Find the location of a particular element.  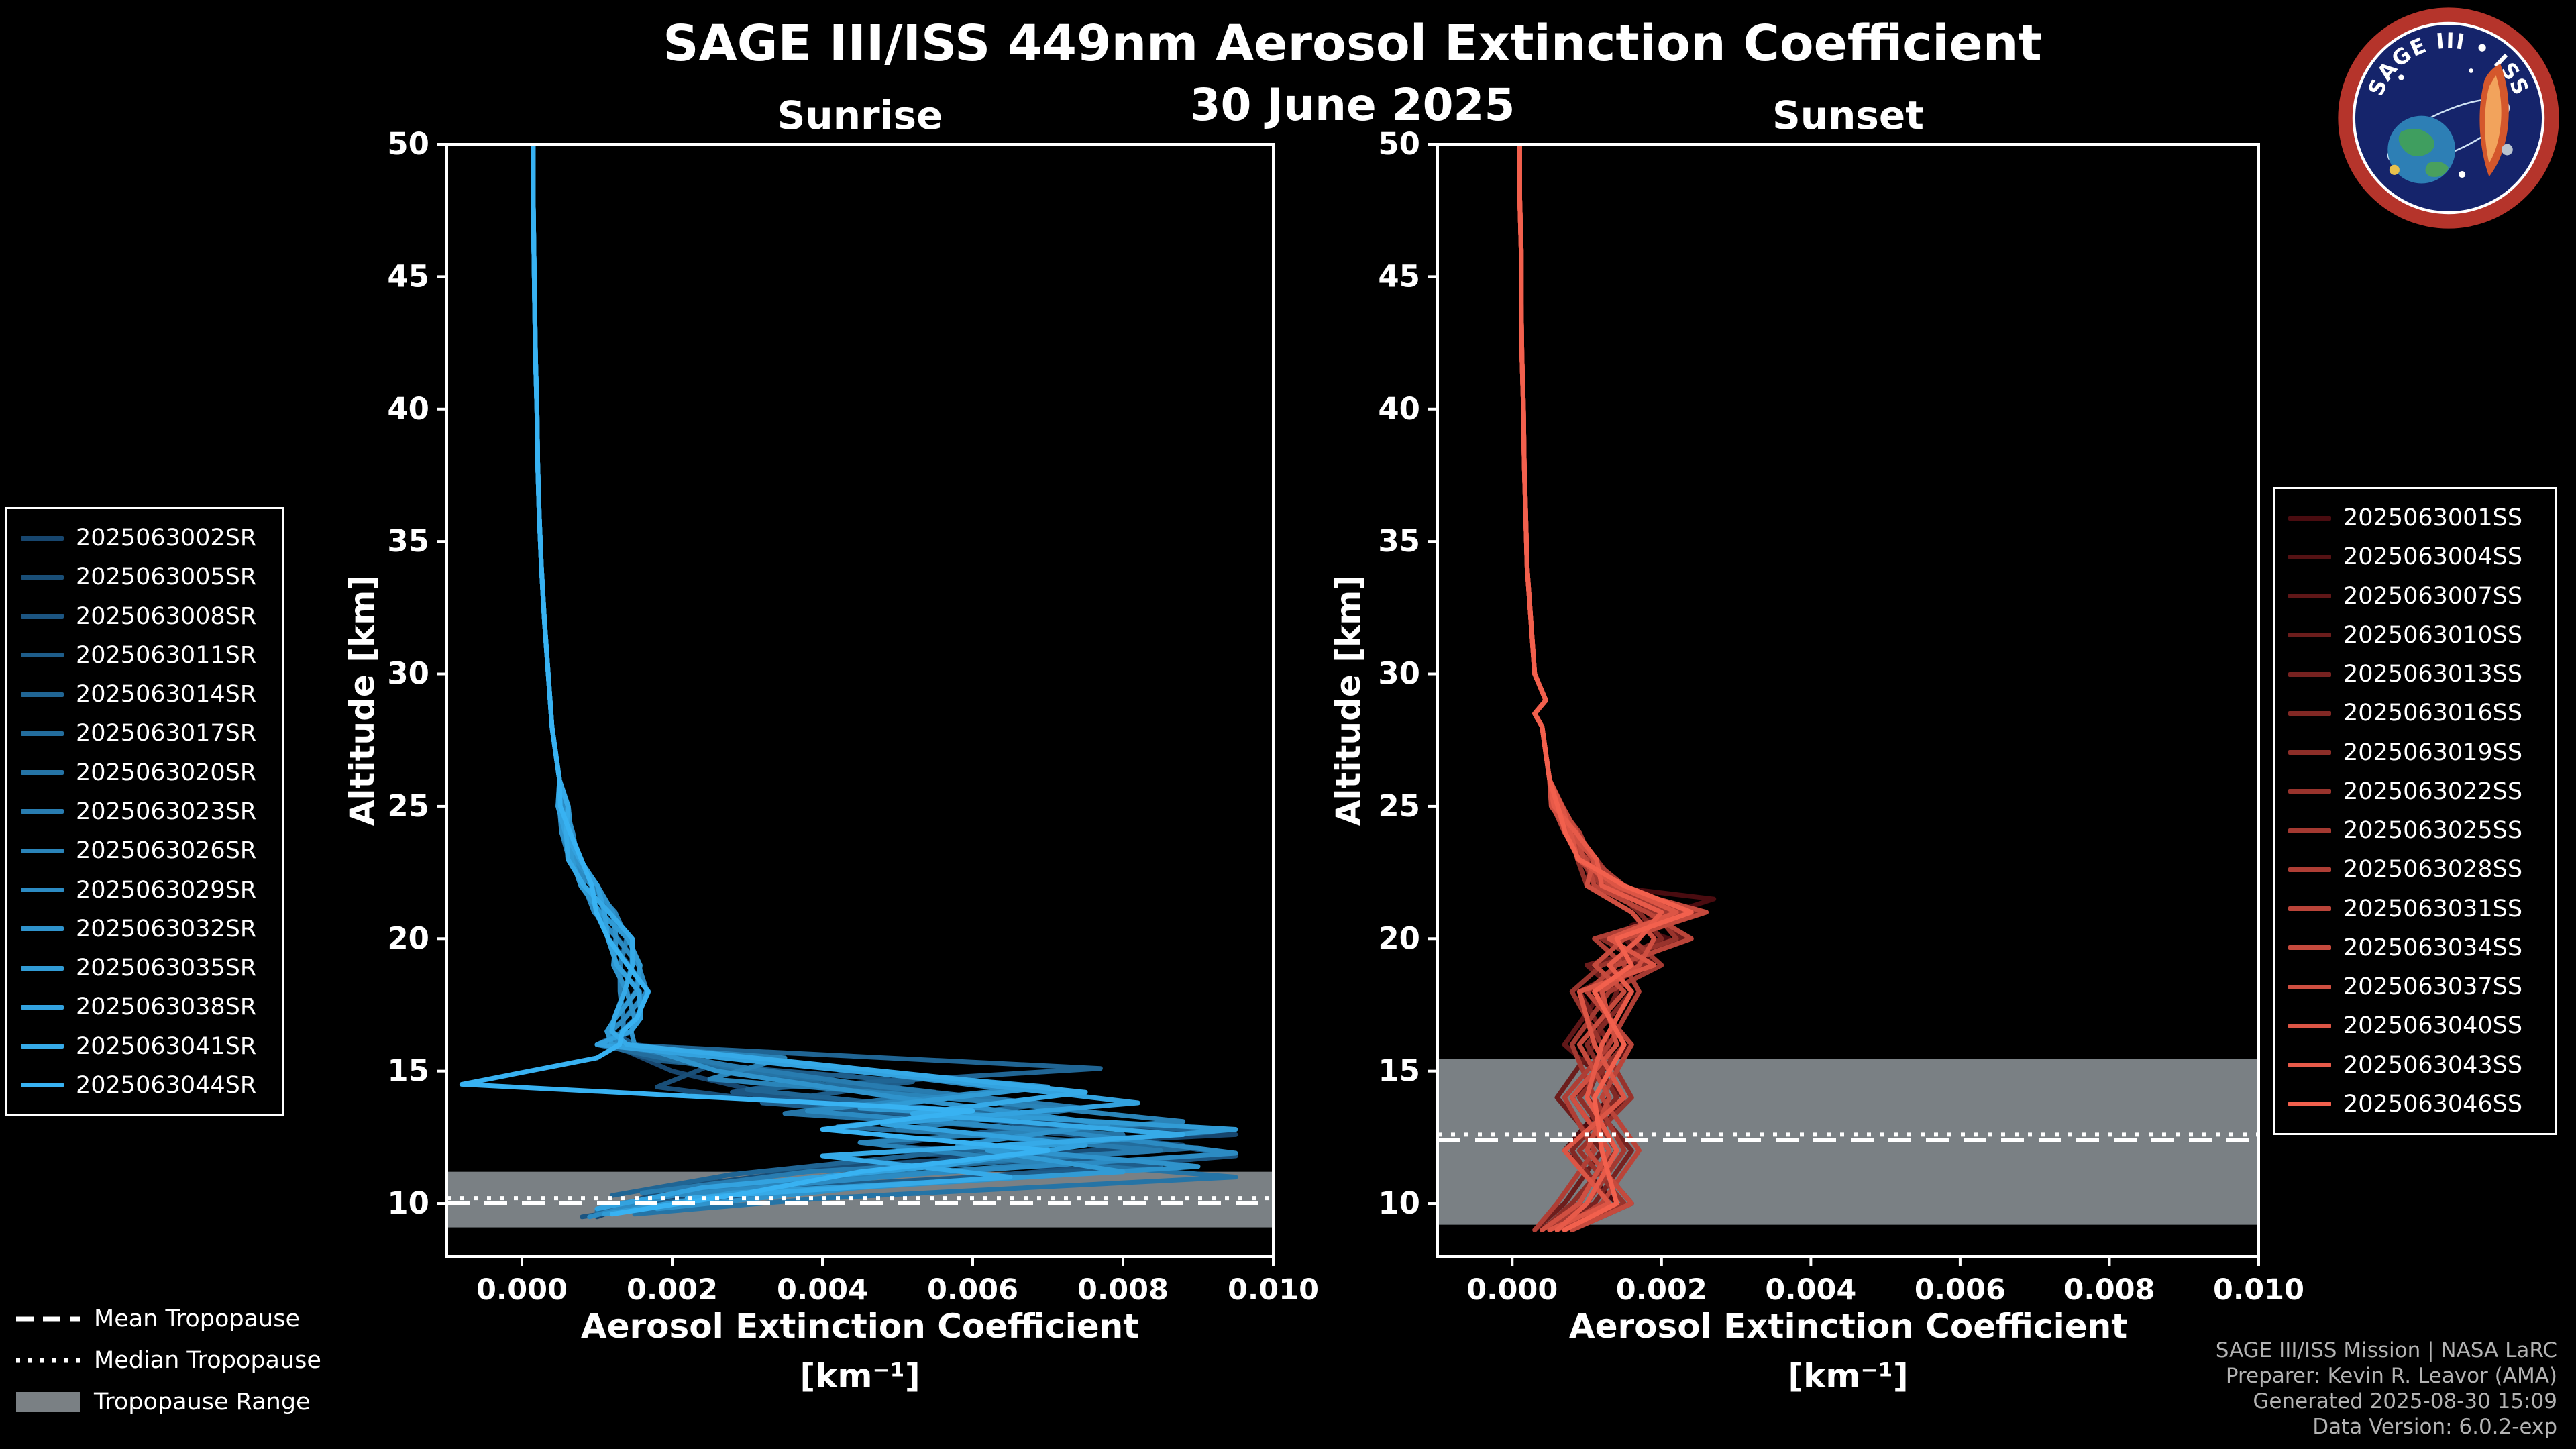

series-label: 2025063022SS is located at coordinates (2433, 791).